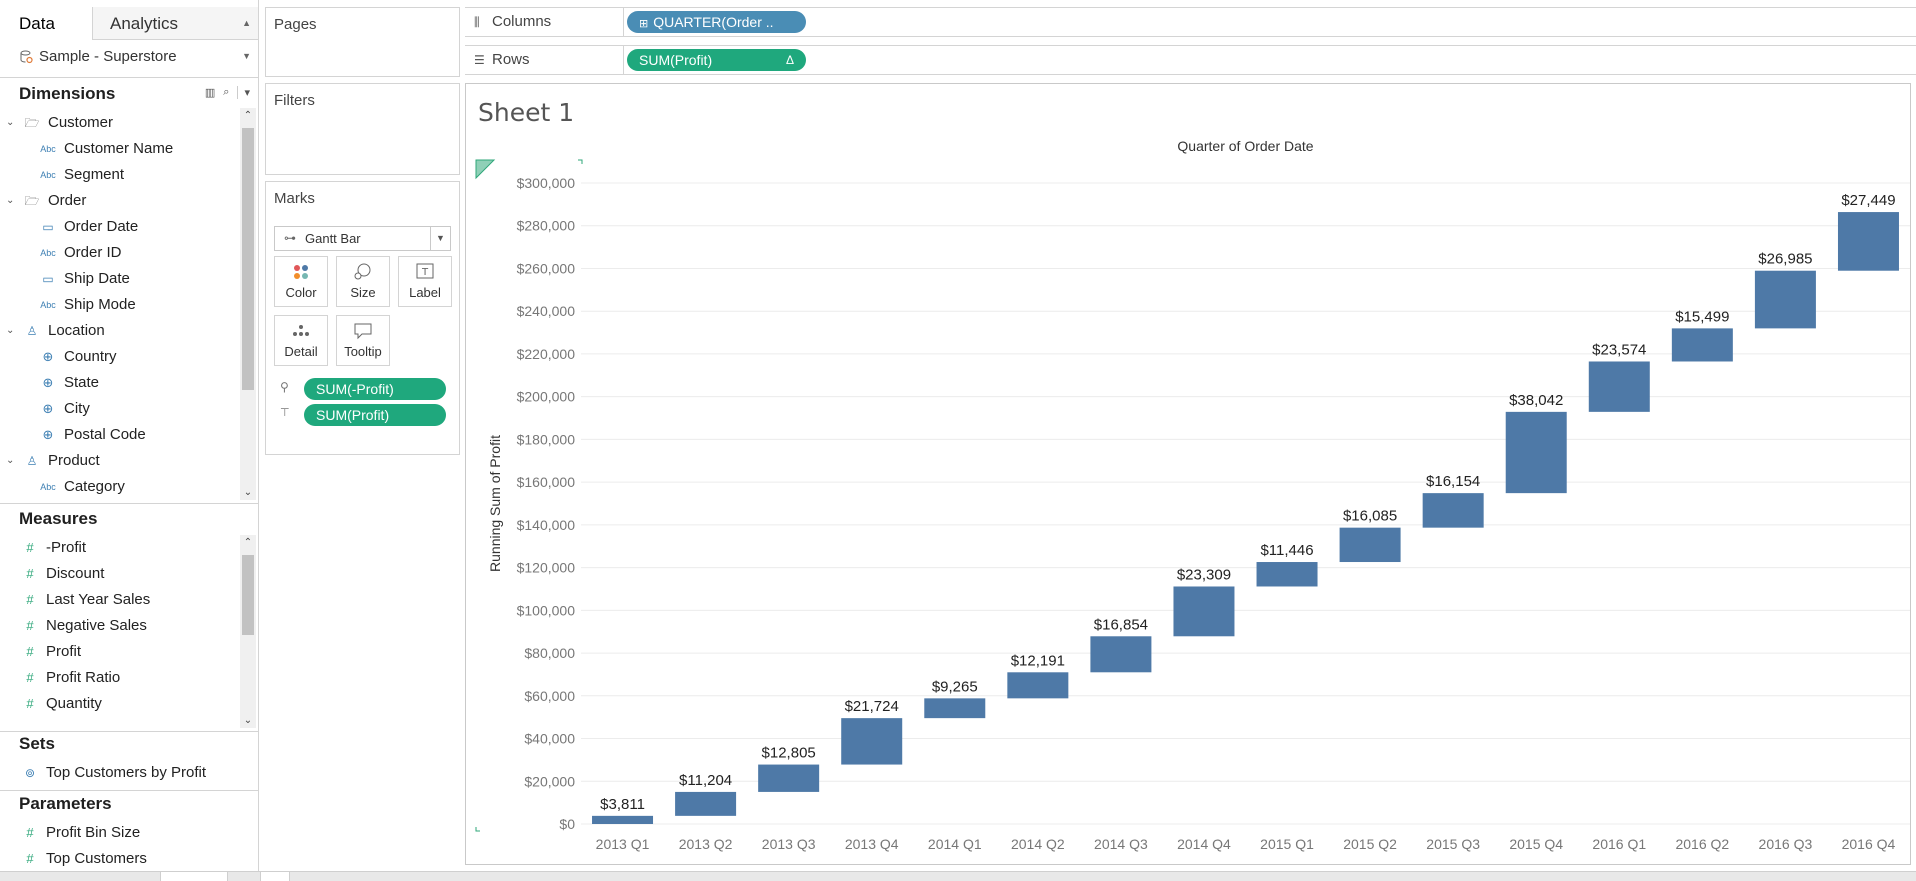 The image size is (1916, 881). What do you see at coordinates (526, 112) in the screenshot?
I see `sheet-title: Sheet 1` at bounding box center [526, 112].